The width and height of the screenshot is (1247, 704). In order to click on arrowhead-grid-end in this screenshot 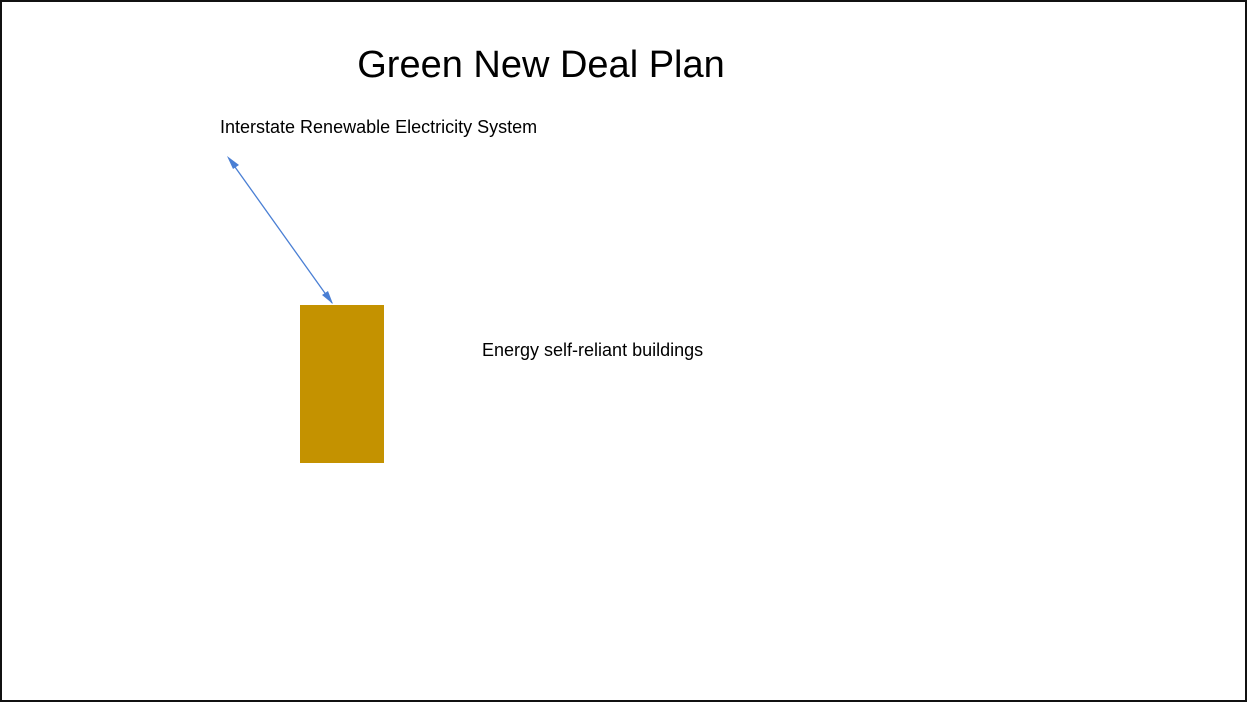, I will do `click(233, 162)`.